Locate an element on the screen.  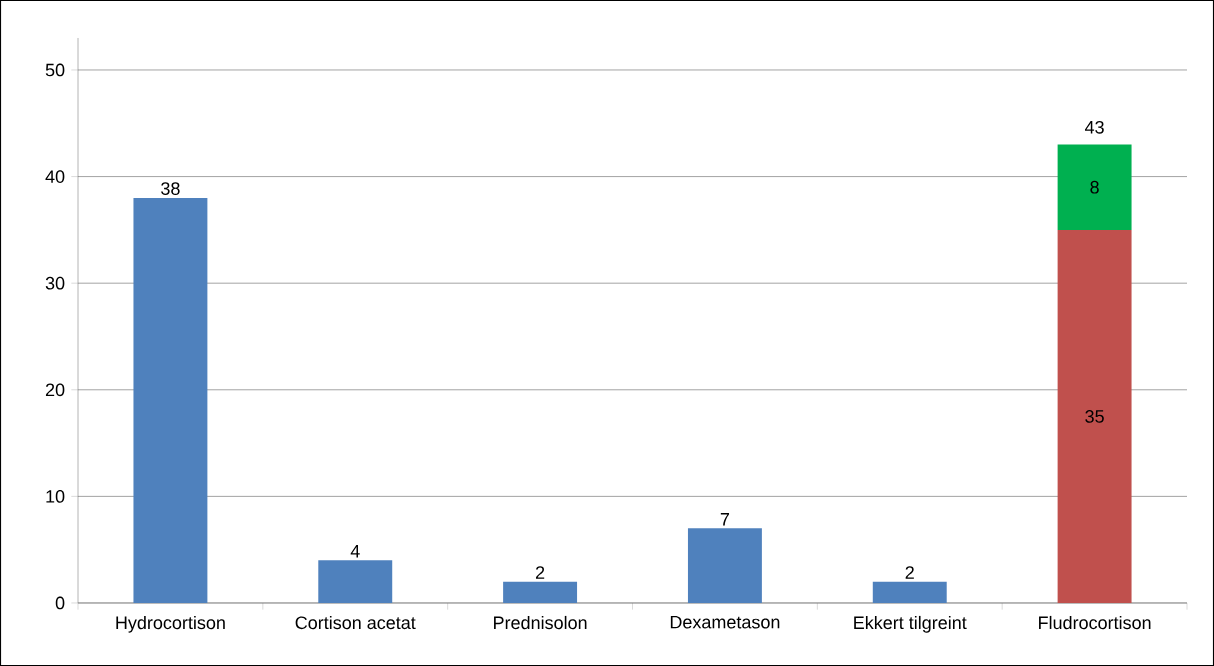
y-tick-label: 40 is located at coordinates (55, 176).